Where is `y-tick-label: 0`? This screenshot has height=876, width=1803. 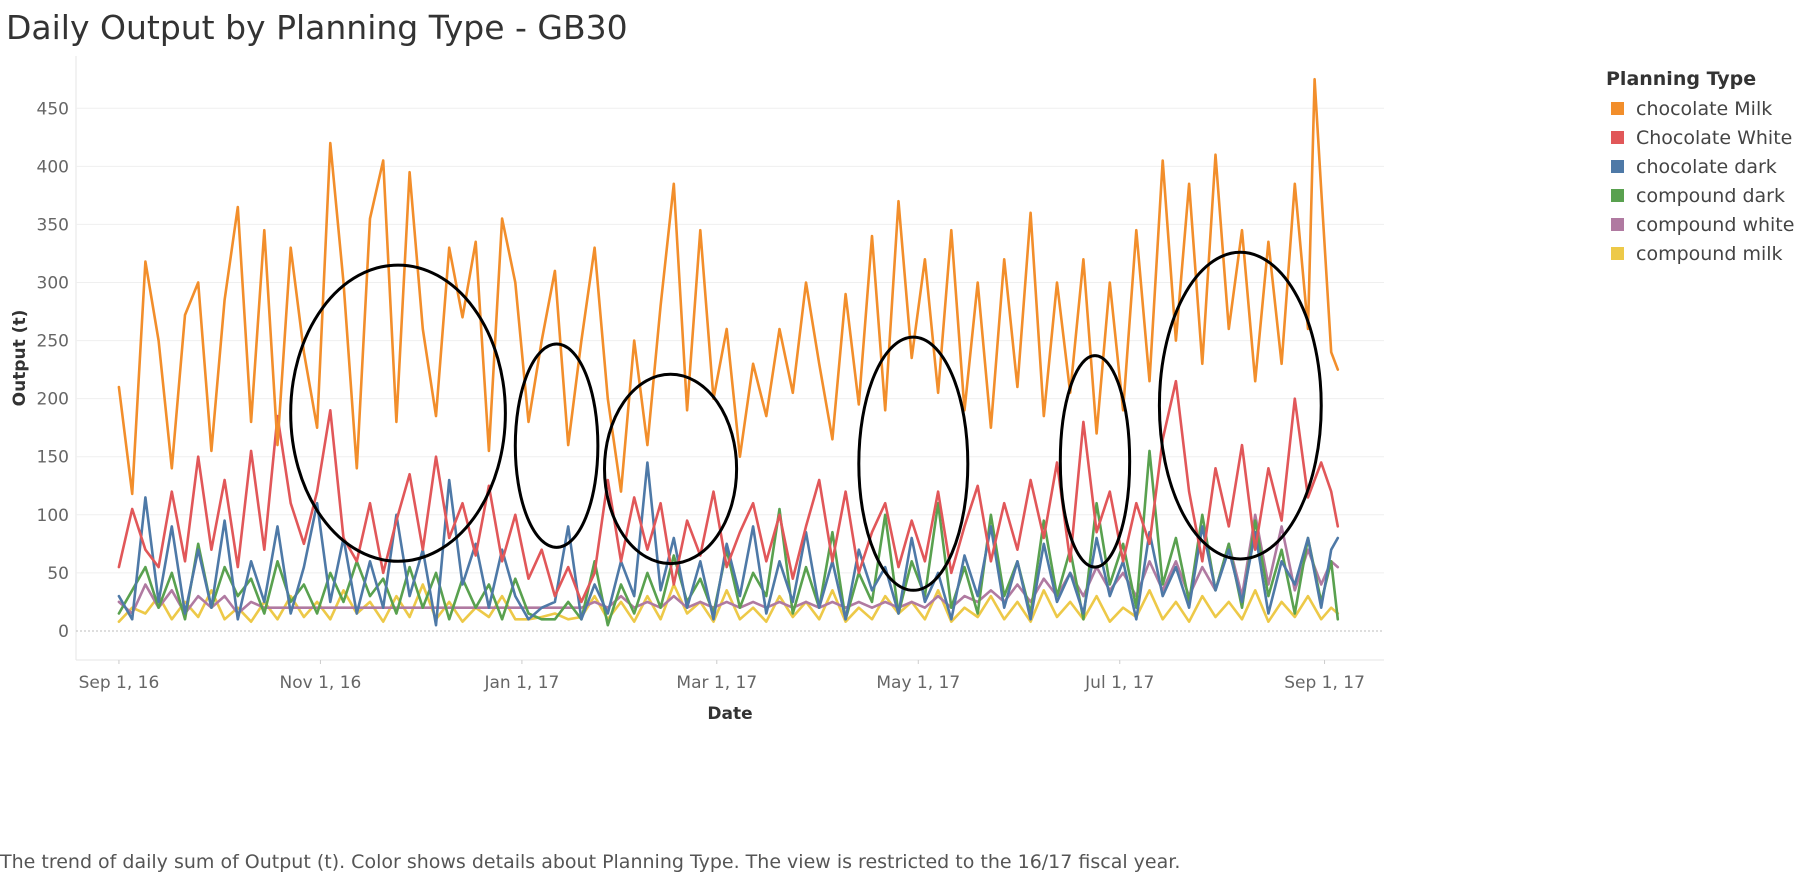 y-tick-label: 0 is located at coordinates (63, 632).